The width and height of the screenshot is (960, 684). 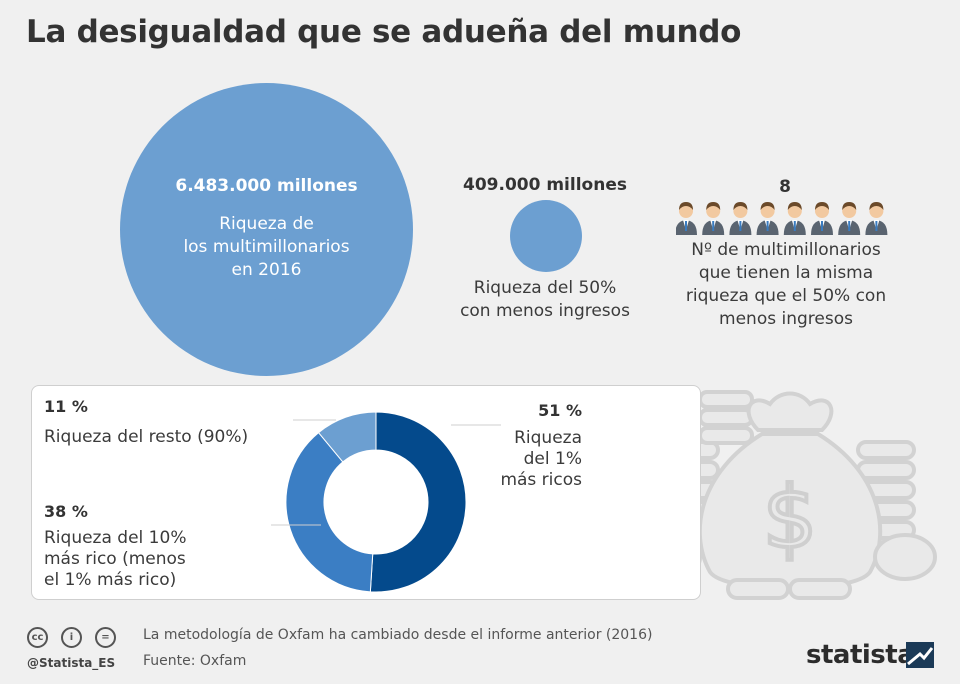 I want to click on cc-icon: cc, so click(x=37, y=637).